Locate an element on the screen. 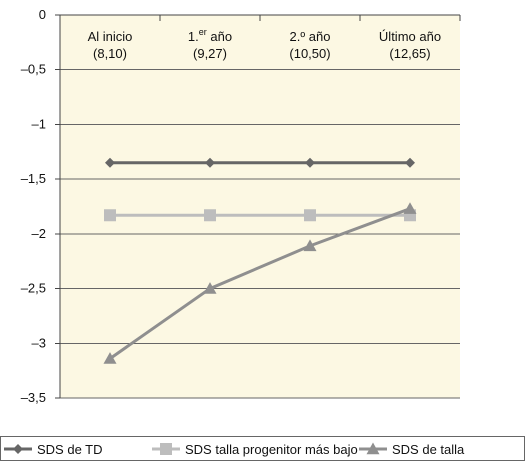 The image size is (526, 462). y-tick-label: 0 is located at coordinates (42, 14).